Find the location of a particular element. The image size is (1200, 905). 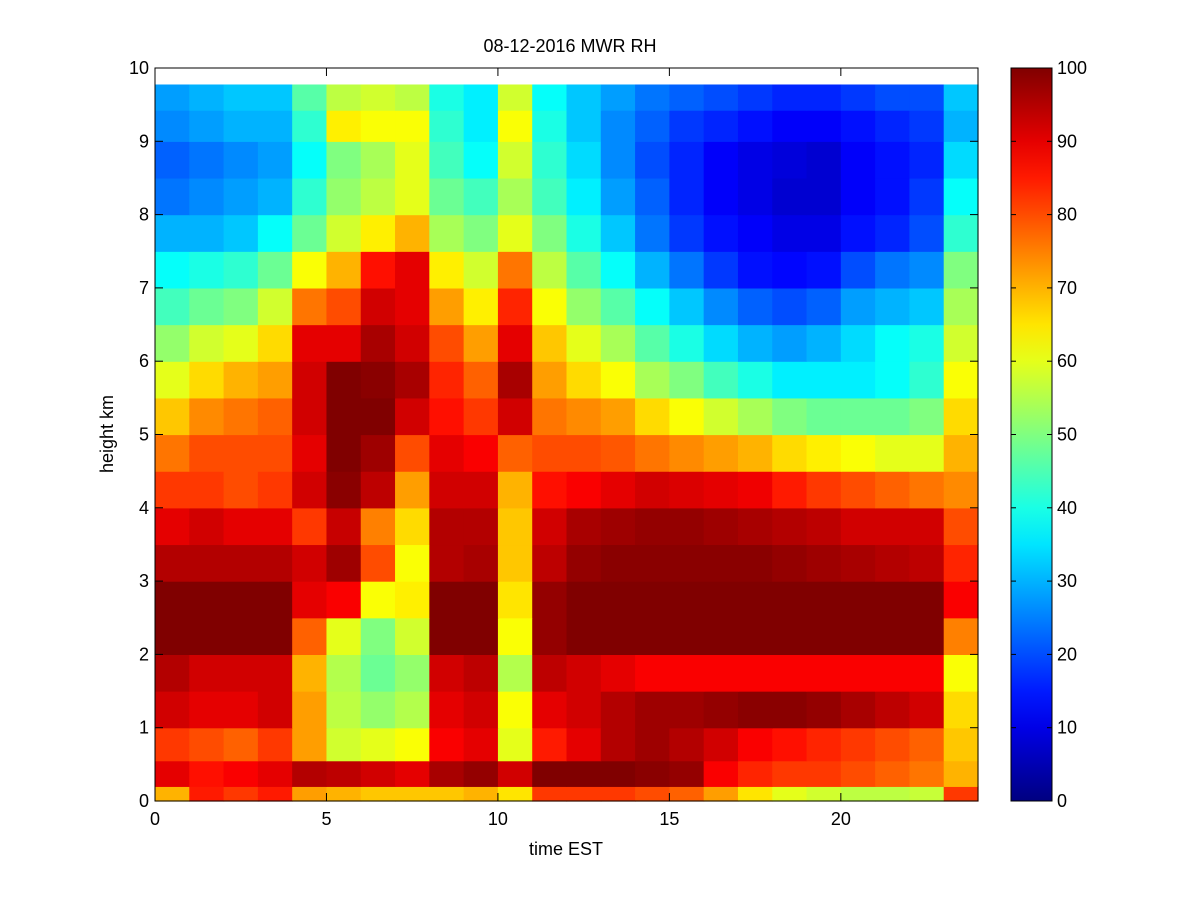

y-tick-label: 8 is located at coordinates (144, 215).